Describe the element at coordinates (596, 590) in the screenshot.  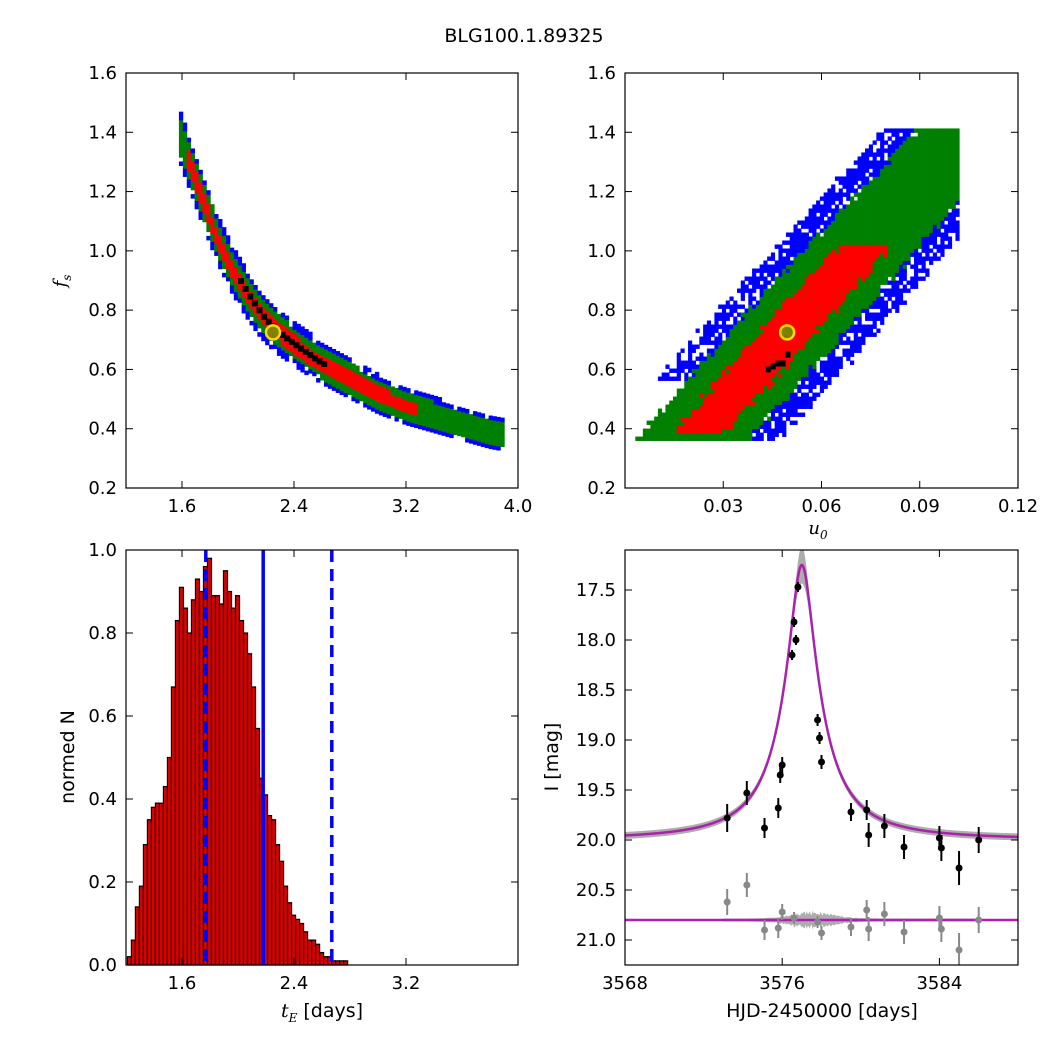
I see `ytick-label: 17.5` at that location.